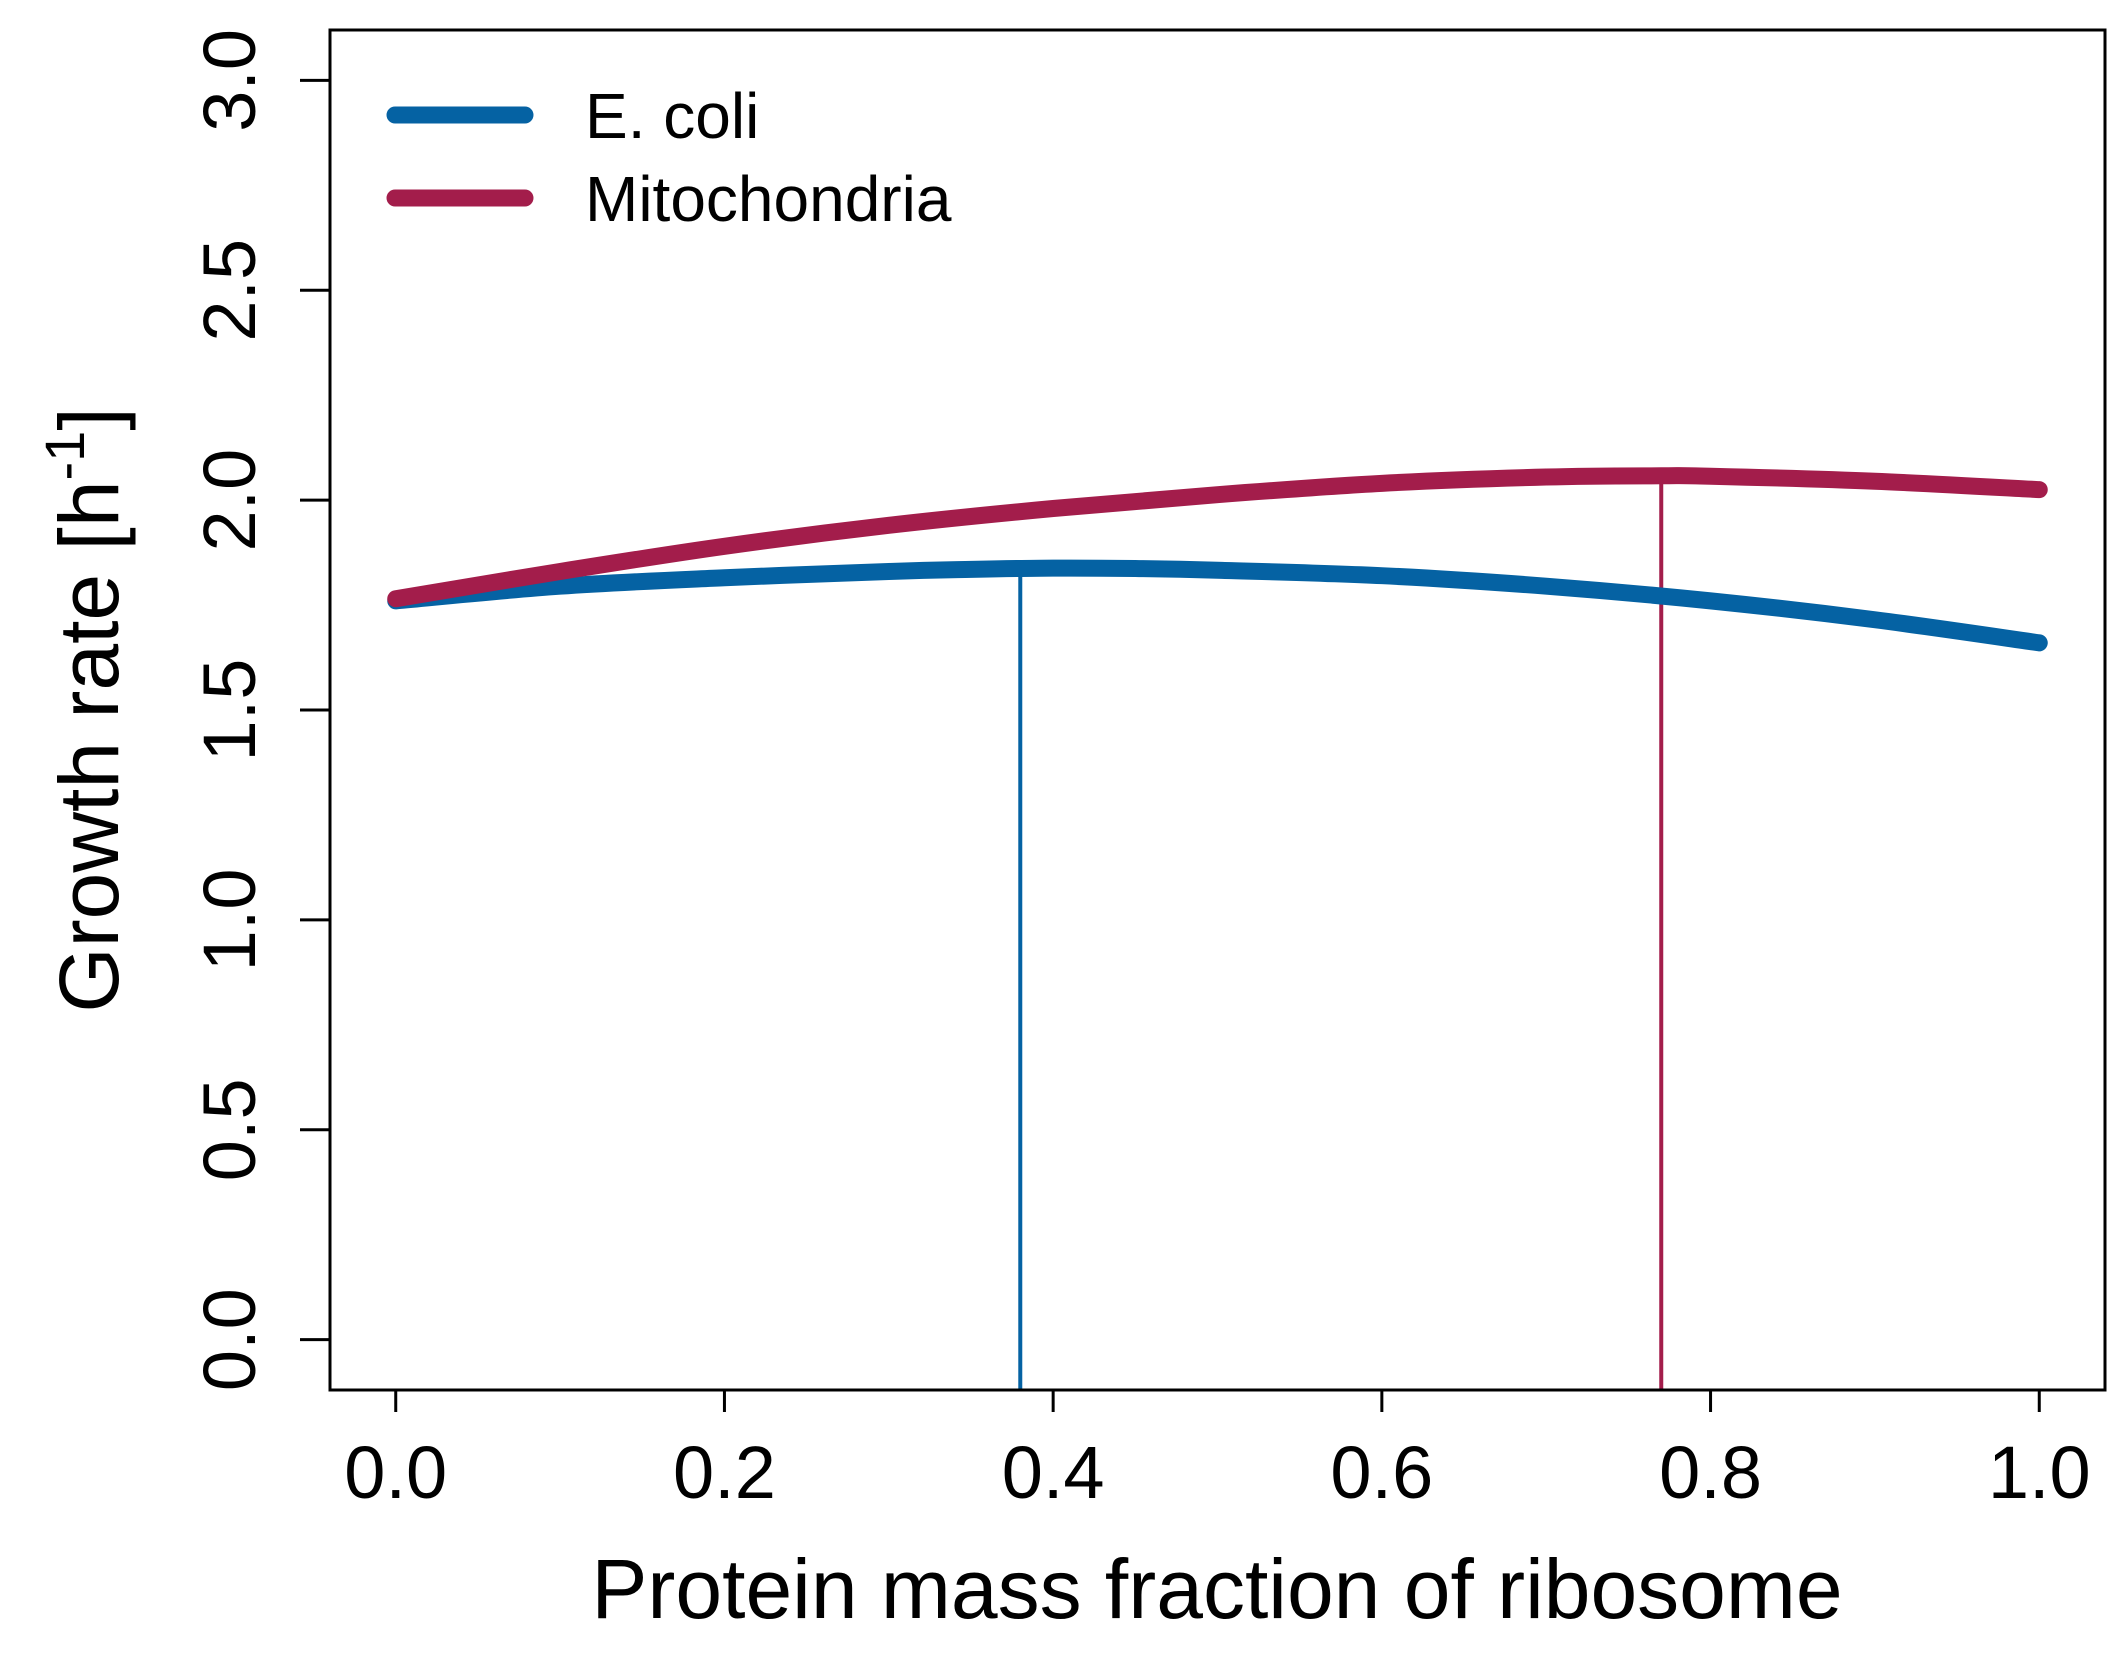  What do you see at coordinates (395, 1472) in the screenshot?
I see `x-tick-label: 0.0` at bounding box center [395, 1472].